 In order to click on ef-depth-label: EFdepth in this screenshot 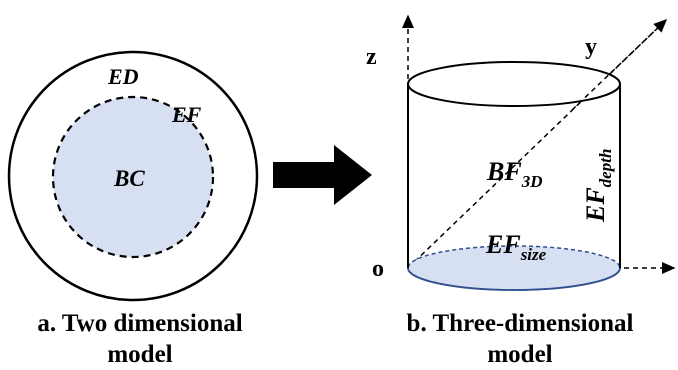, I will do `click(598, 186)`.